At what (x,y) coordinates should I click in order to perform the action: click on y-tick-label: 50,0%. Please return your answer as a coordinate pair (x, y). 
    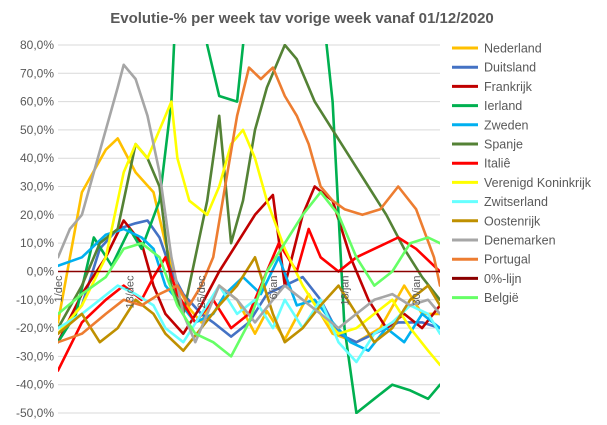
    Looking at the image, I should click on (37, 130).